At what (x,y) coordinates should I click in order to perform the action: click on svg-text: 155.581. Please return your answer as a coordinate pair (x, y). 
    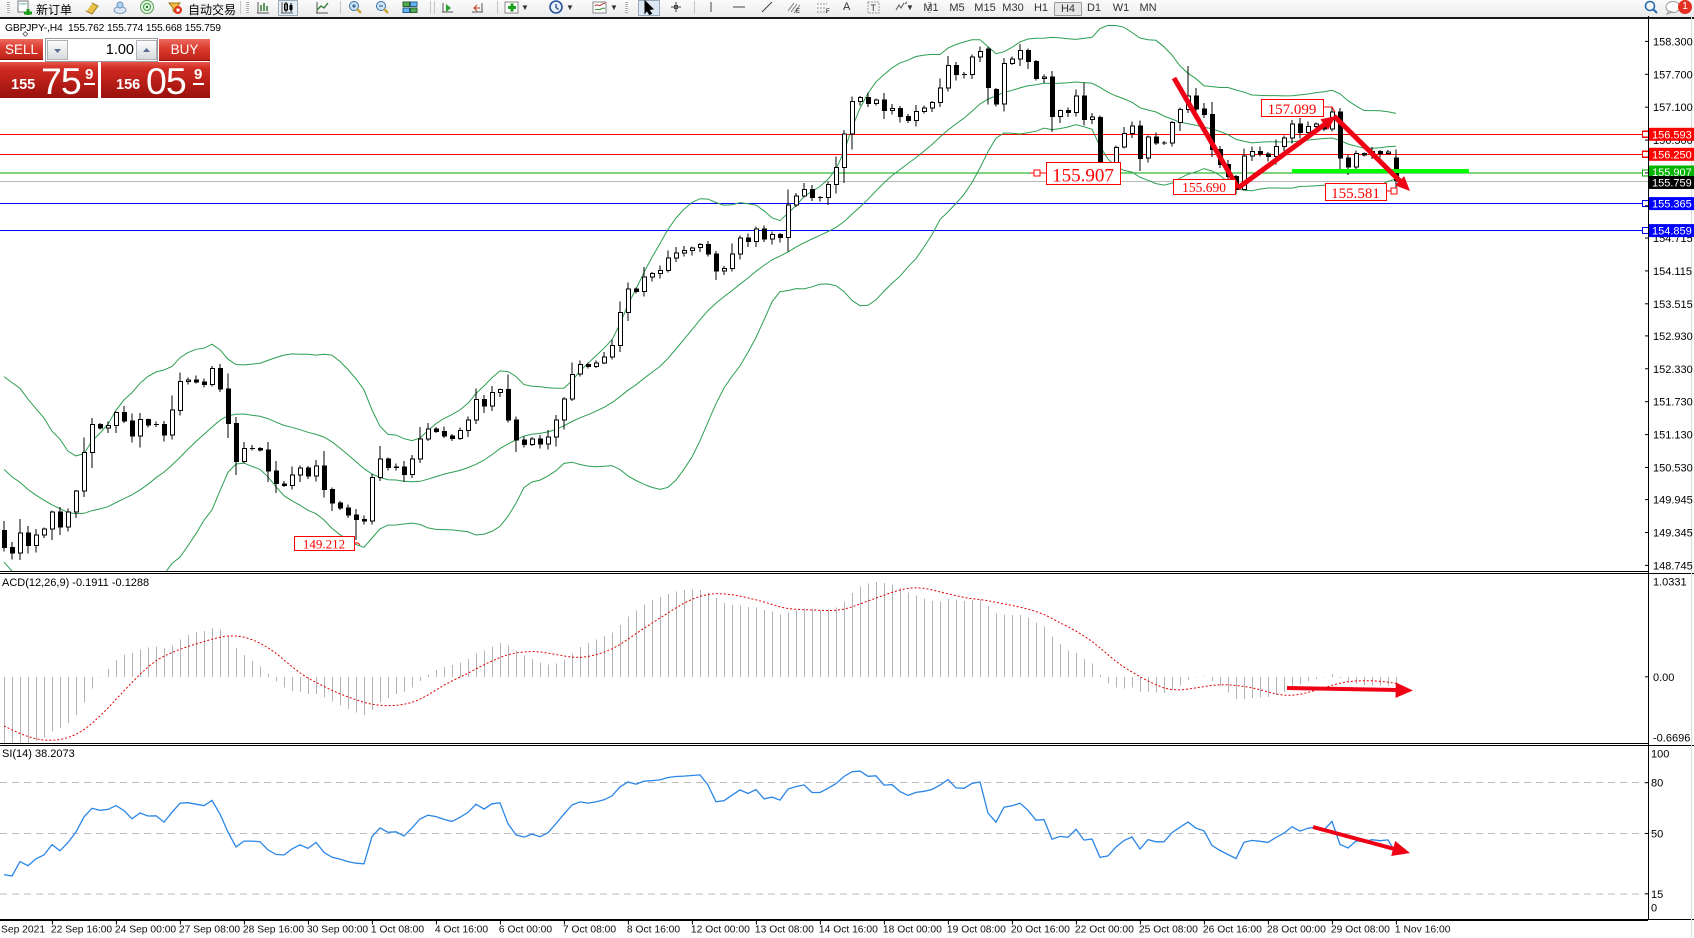
    Looking at the image, I should click on (1355, 194).